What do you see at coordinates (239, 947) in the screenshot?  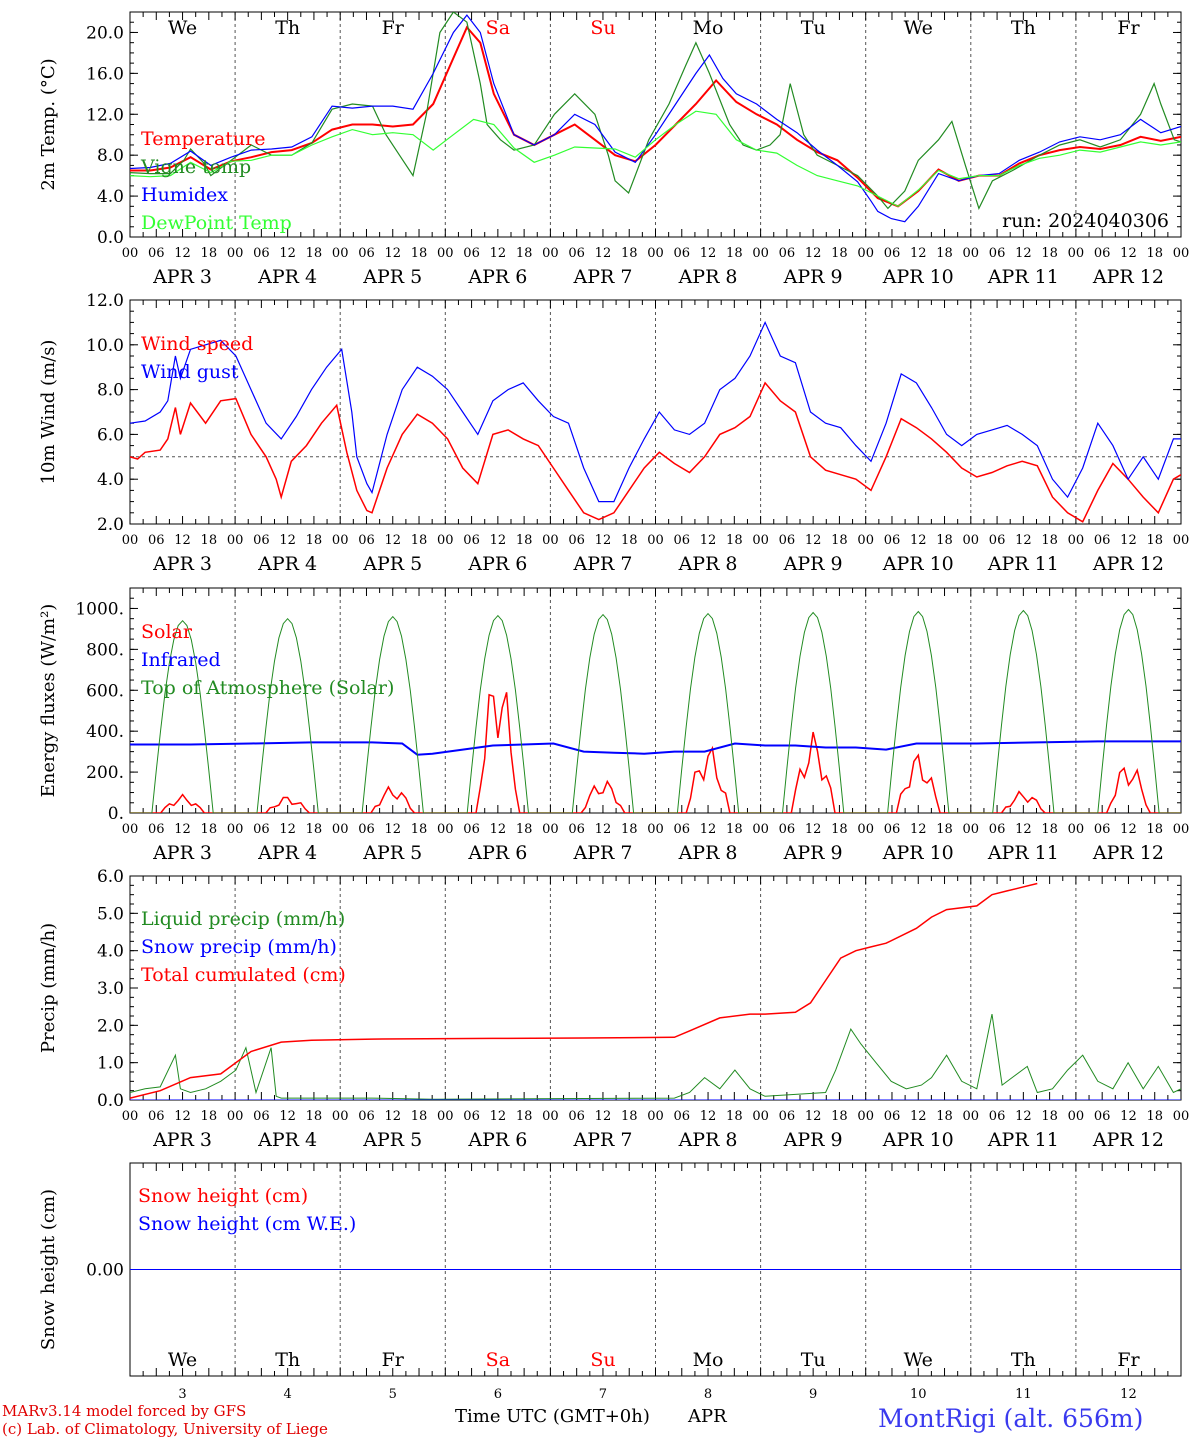 I see `legend-entry: Snow precip (mm/h)` at bounding box center [239, 947].